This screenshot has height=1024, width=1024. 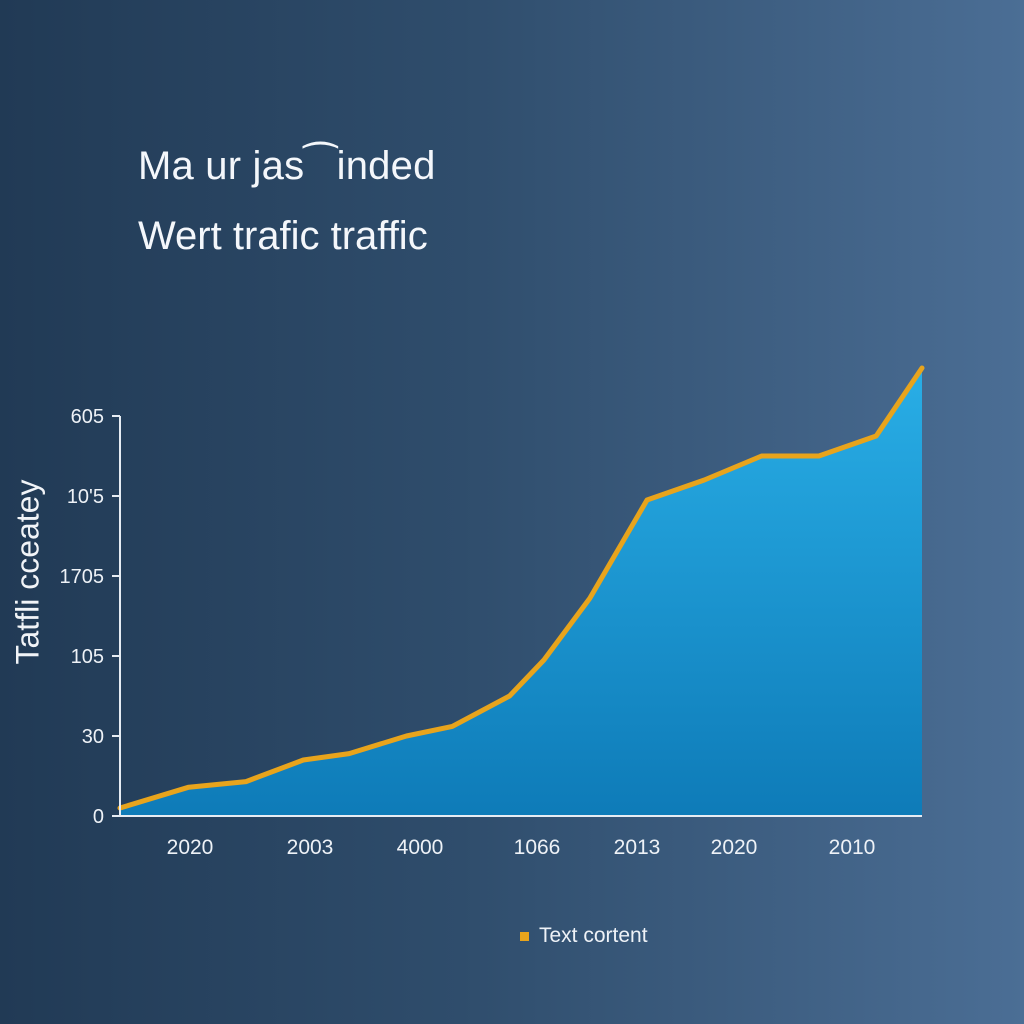 I want to click on x-tick-label: 2010, so click(x=852, y=847).